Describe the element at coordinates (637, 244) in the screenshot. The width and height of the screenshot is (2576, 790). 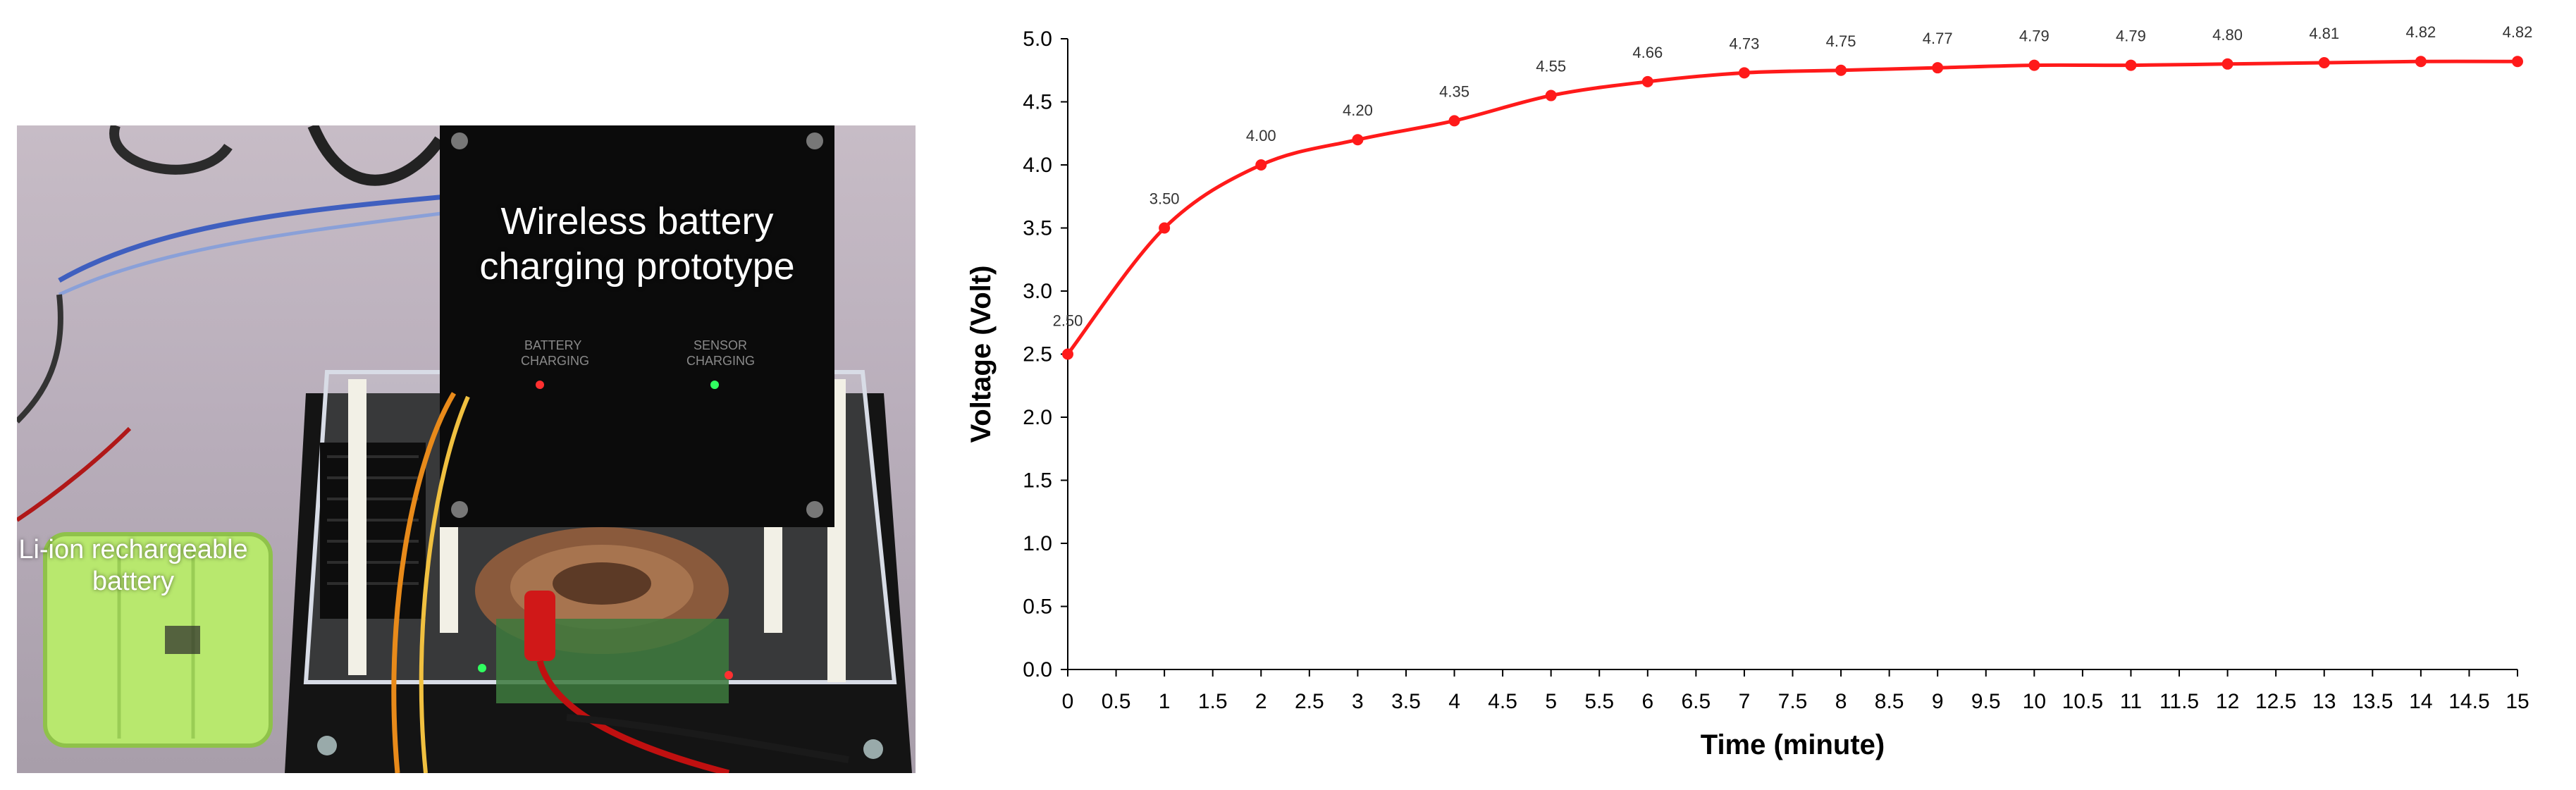
I see `prototype-caption: Wireless battery charging prototype` at that location.